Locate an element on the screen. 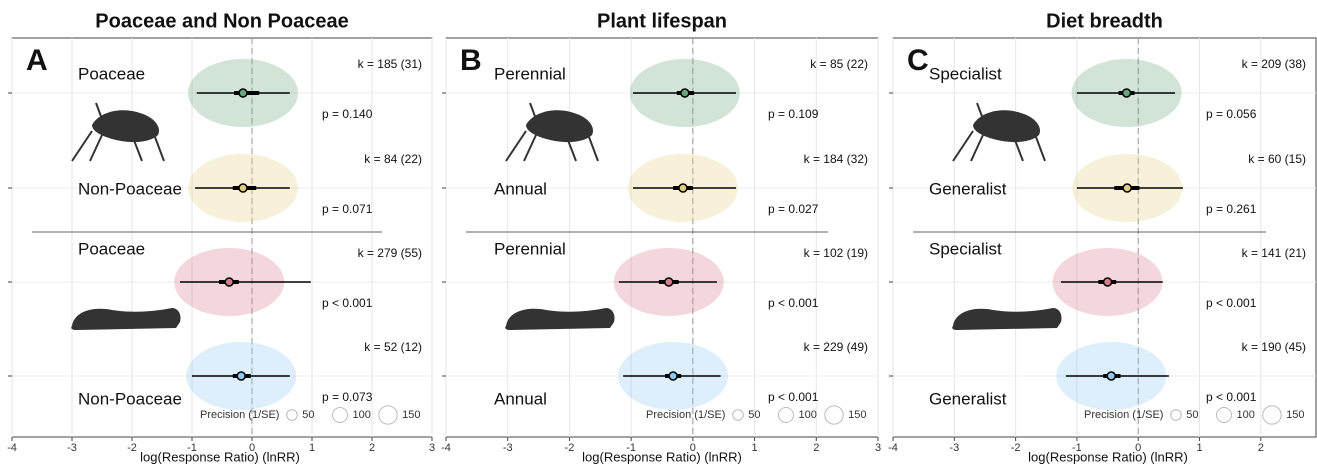  k-label: k = 60 (15) is located at coordinates (1277, 159).